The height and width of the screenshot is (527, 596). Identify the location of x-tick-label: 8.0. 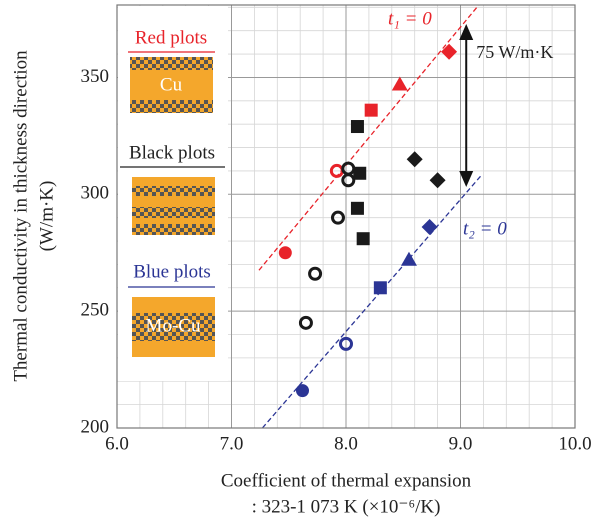
(346, 443).